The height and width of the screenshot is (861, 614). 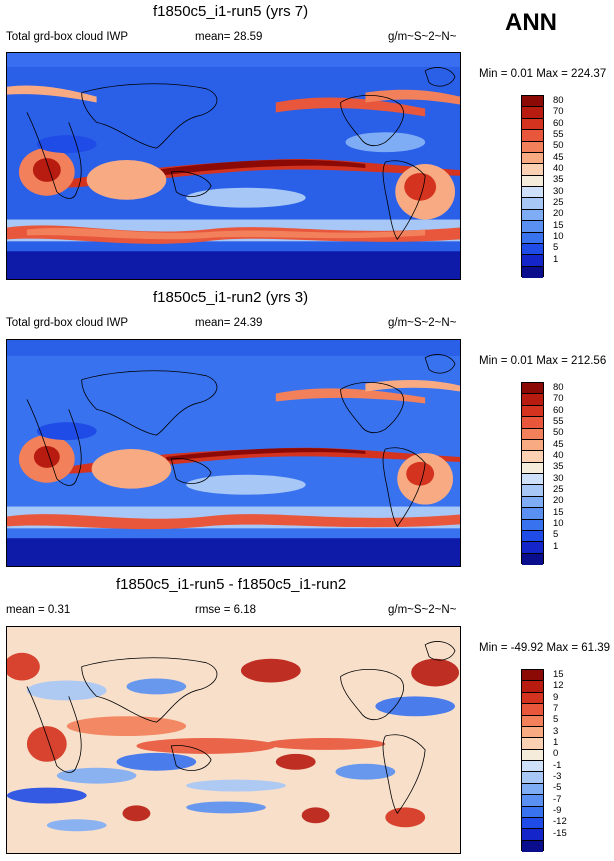 What do you see at coordinates (543, 74) in the screenshot?
I see `panel-1-minmax-label: Min = 0.01 Max = 224.37` at bounding box center [543, 74].